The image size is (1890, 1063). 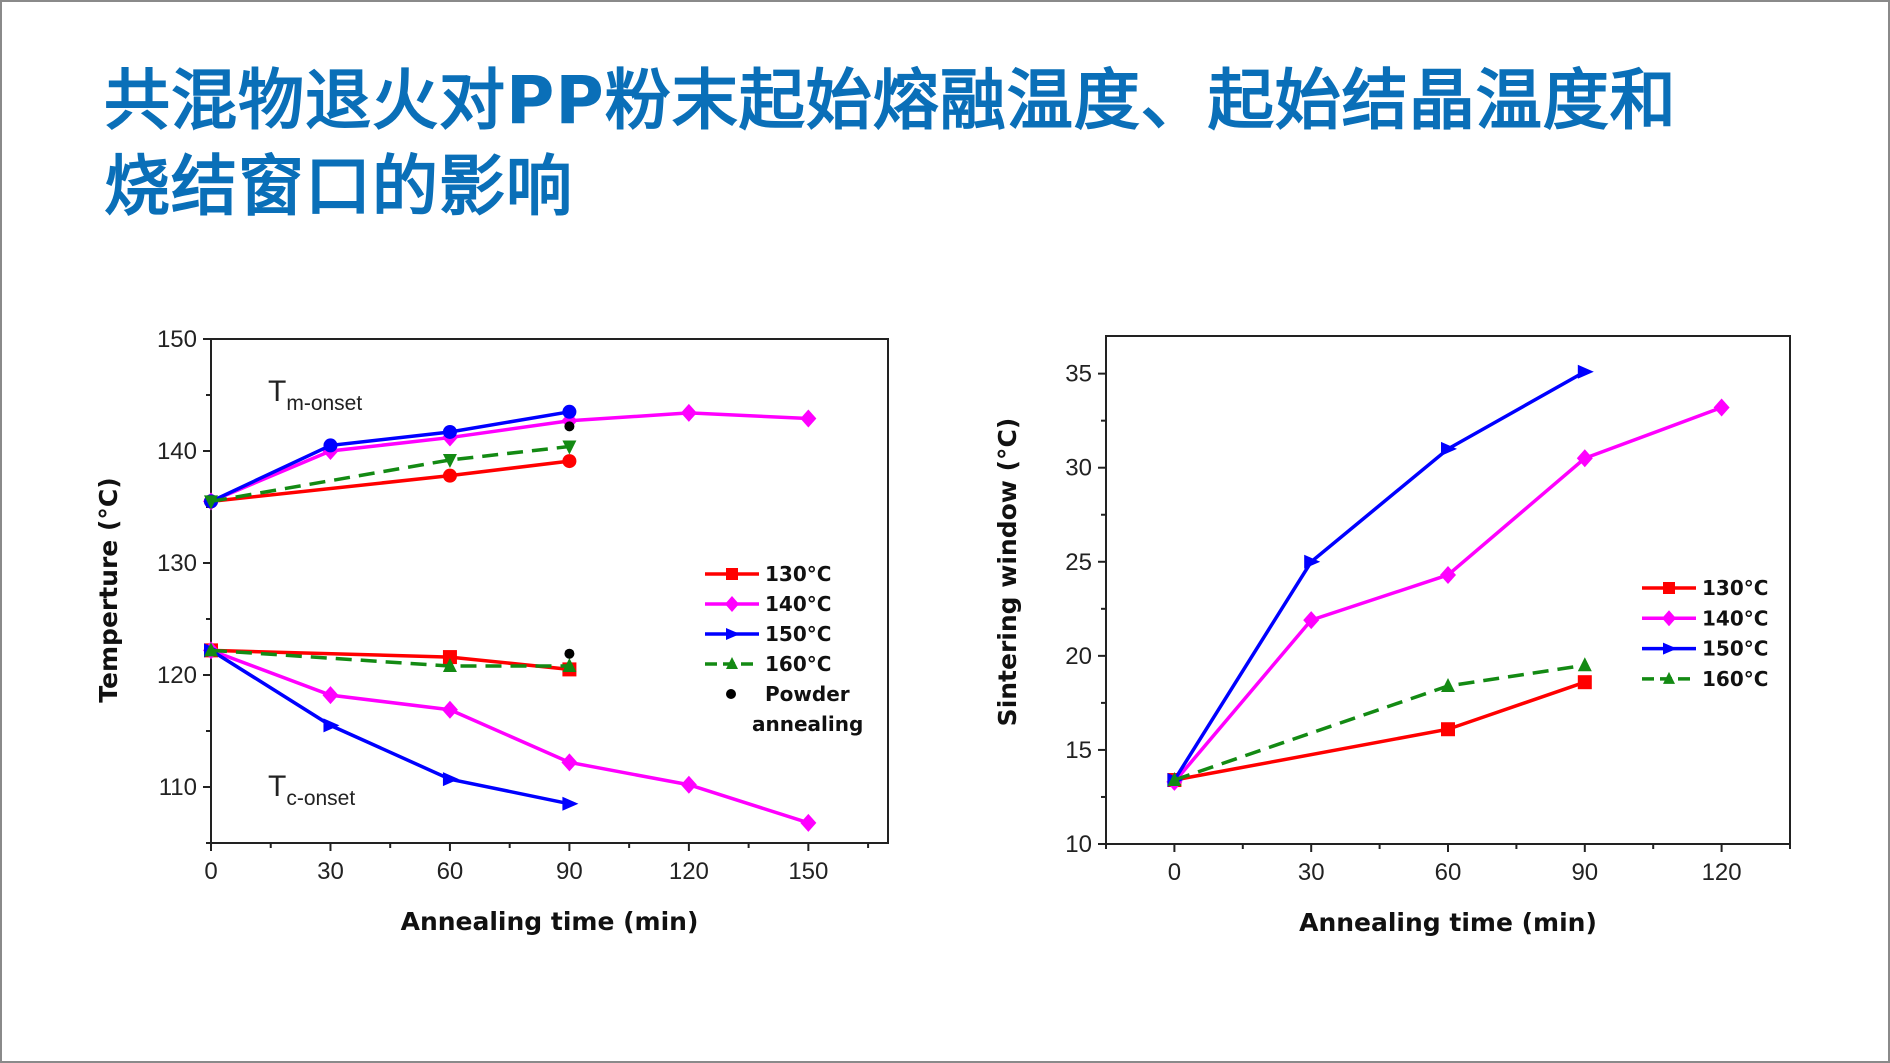 What do you see at coordinates (1705, 633) in the screenshot?
I see `legend: 130°C 140°C 150°C 160°C` at bounding box center [1705, 633].